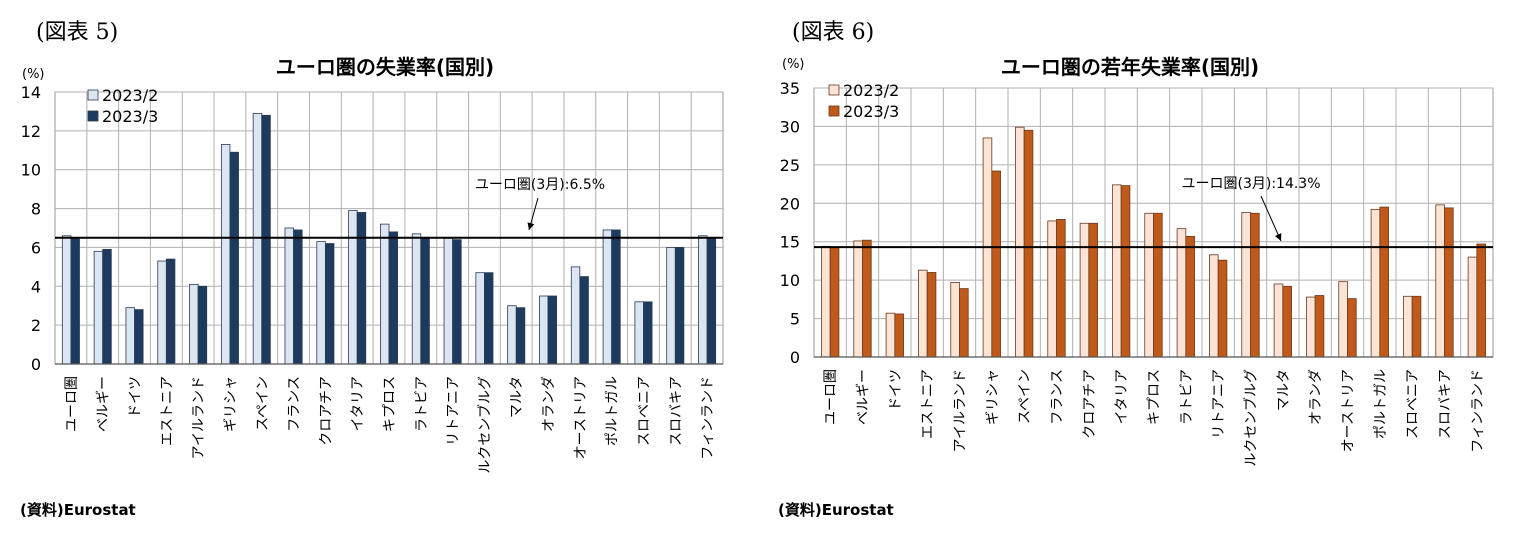 Image resolution: width=1513 pixels, height=540 pixels. Describe the element at coordinates (790, 126) in the screenshot. I see `y-tick-label: 30` at that location.